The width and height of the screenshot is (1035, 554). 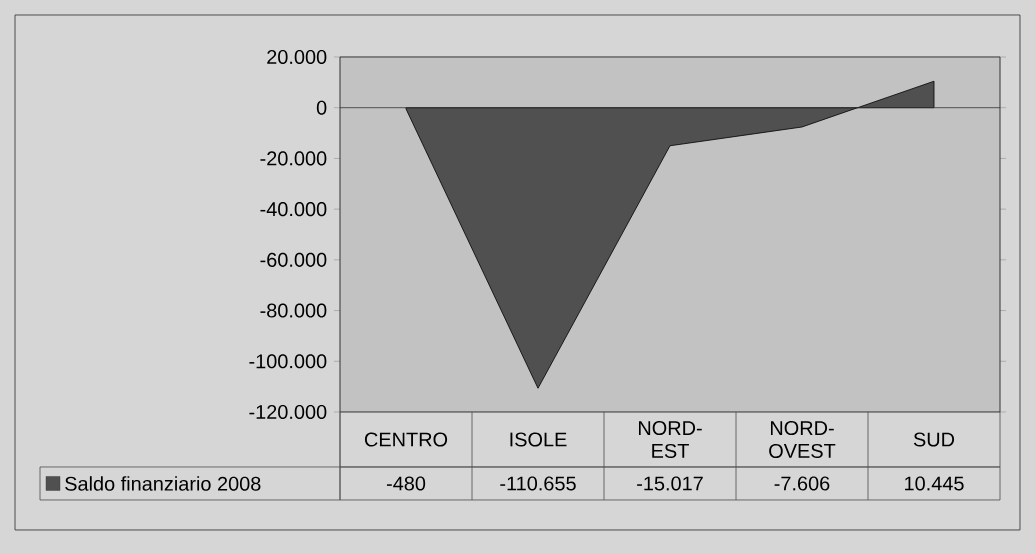 I want to click on x-tick-label: NORD-EST, so click(x=670, y=439).